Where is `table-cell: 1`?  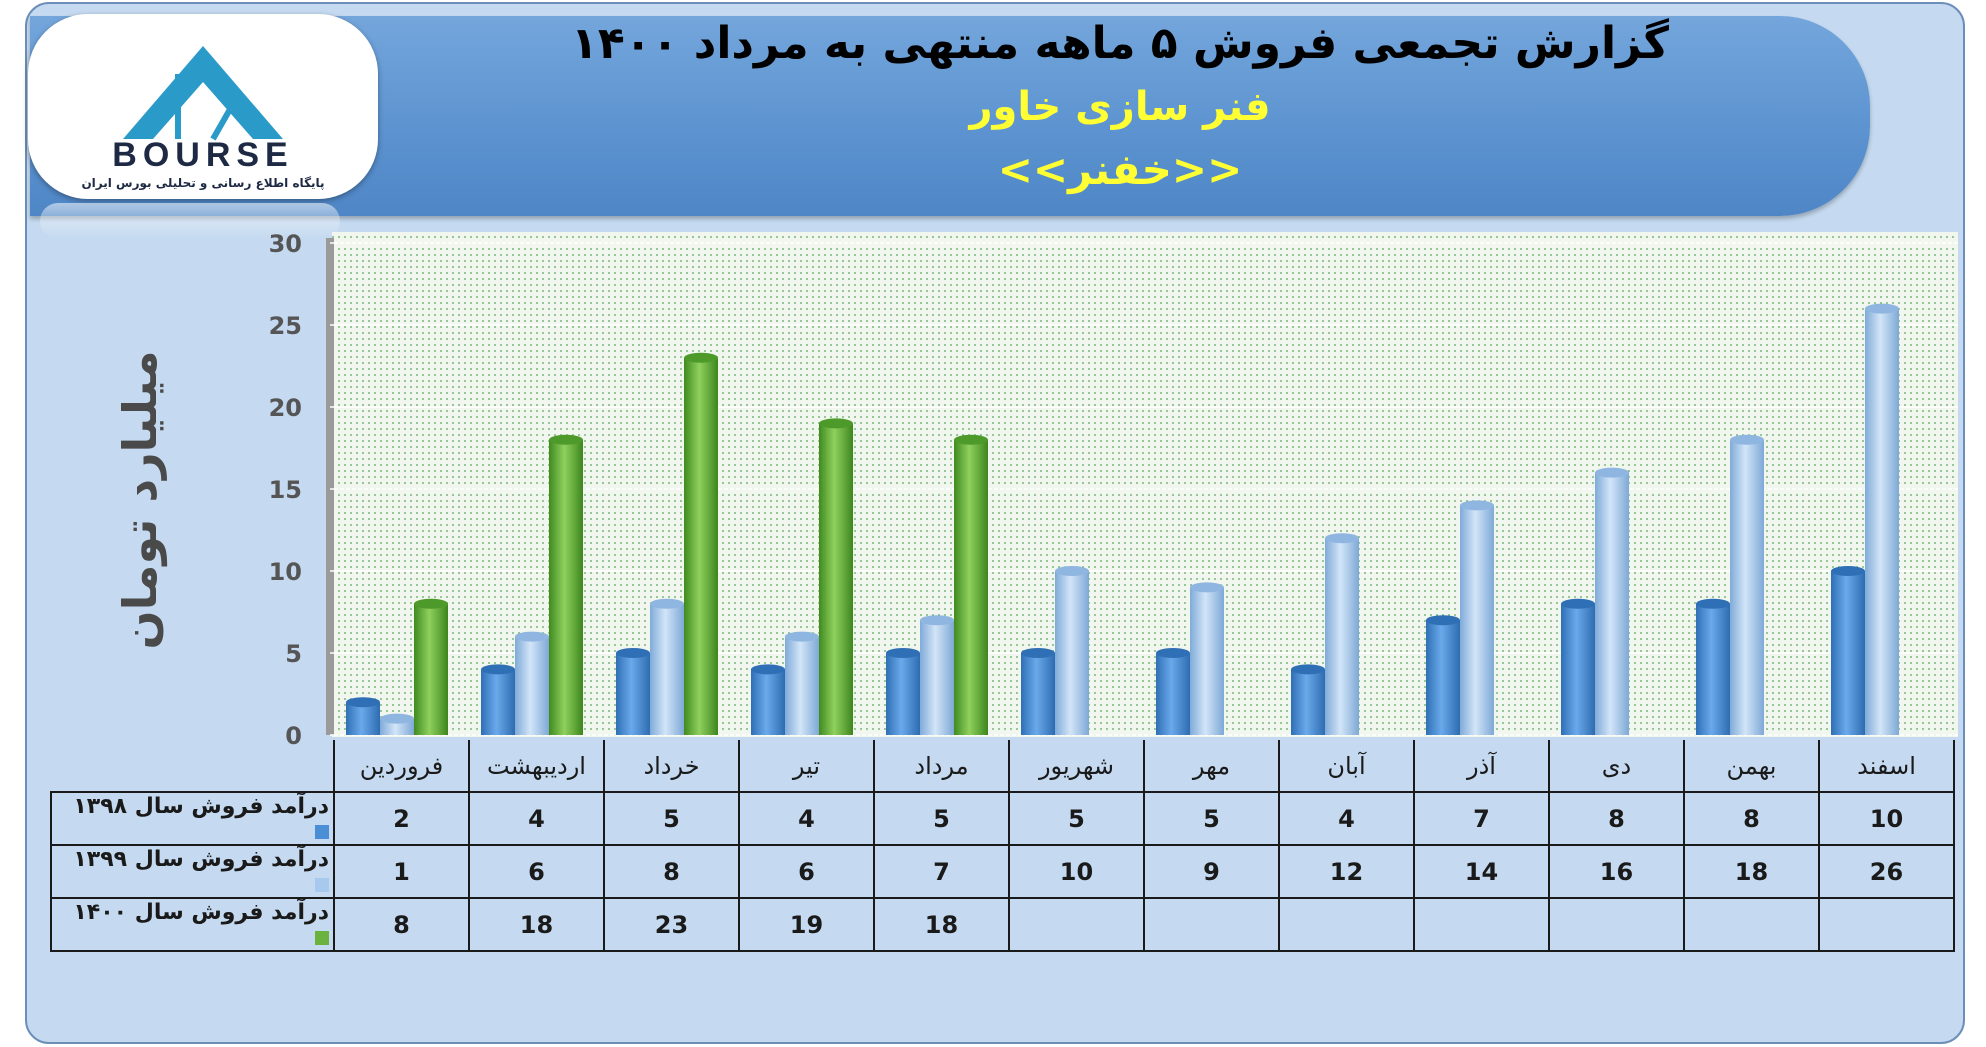
table-cell: 1 is located at coordinates (401, 871).